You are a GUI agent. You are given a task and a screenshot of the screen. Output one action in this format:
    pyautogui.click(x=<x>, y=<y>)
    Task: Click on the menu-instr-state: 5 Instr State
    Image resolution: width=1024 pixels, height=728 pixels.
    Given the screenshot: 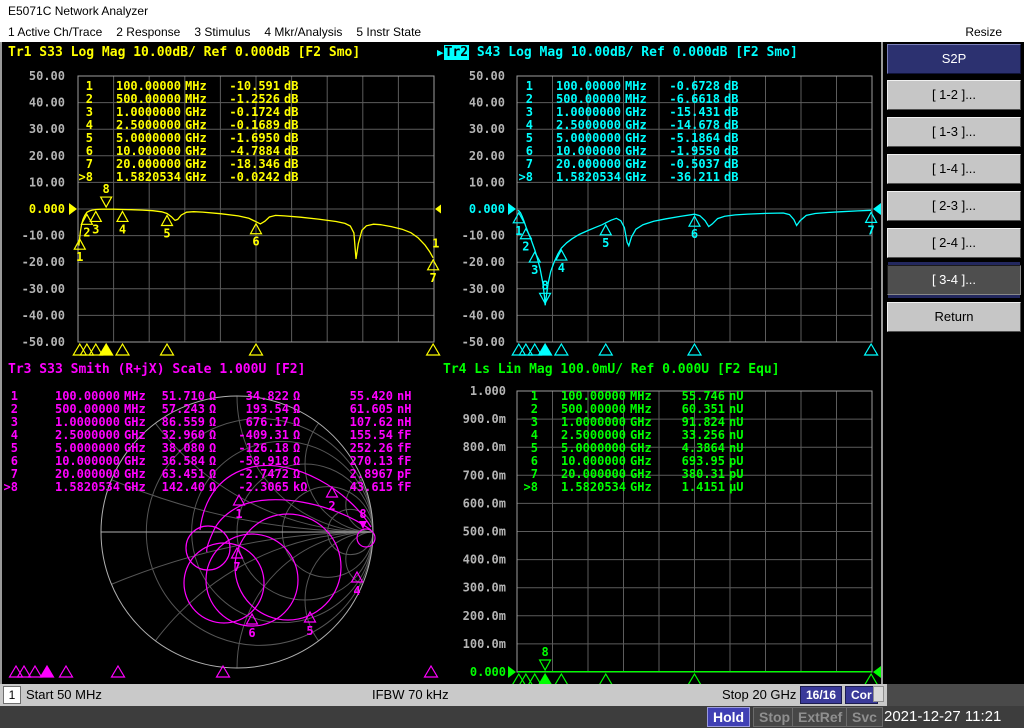 What is the action you would take?
    pyautogui.click(x=389, y=32)
    